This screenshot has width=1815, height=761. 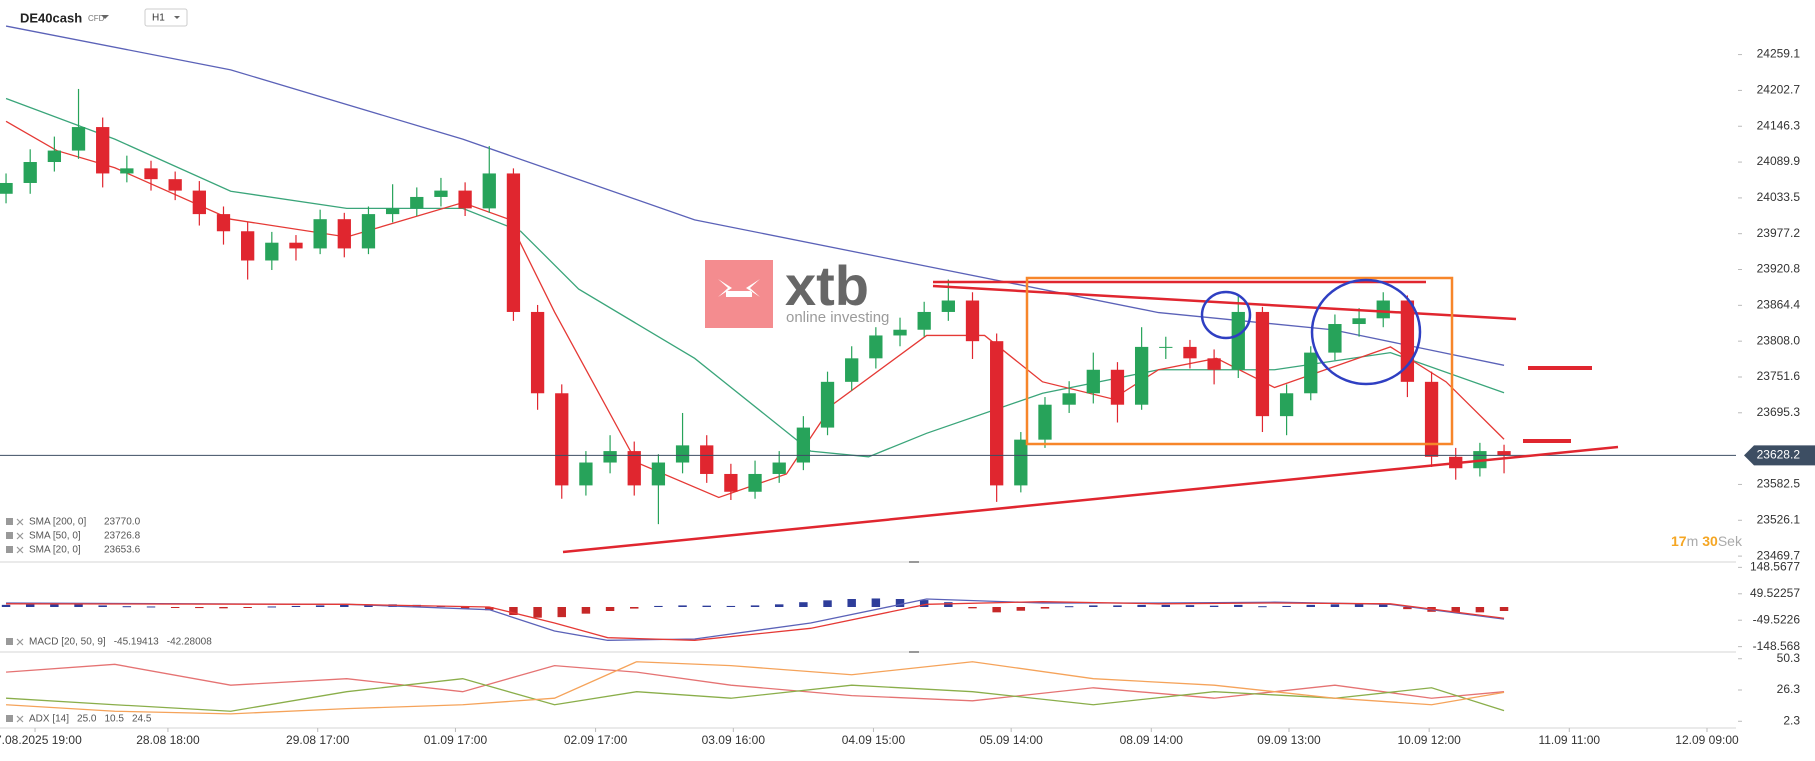 I want to click on range-box, so click(x=1239, y=361).